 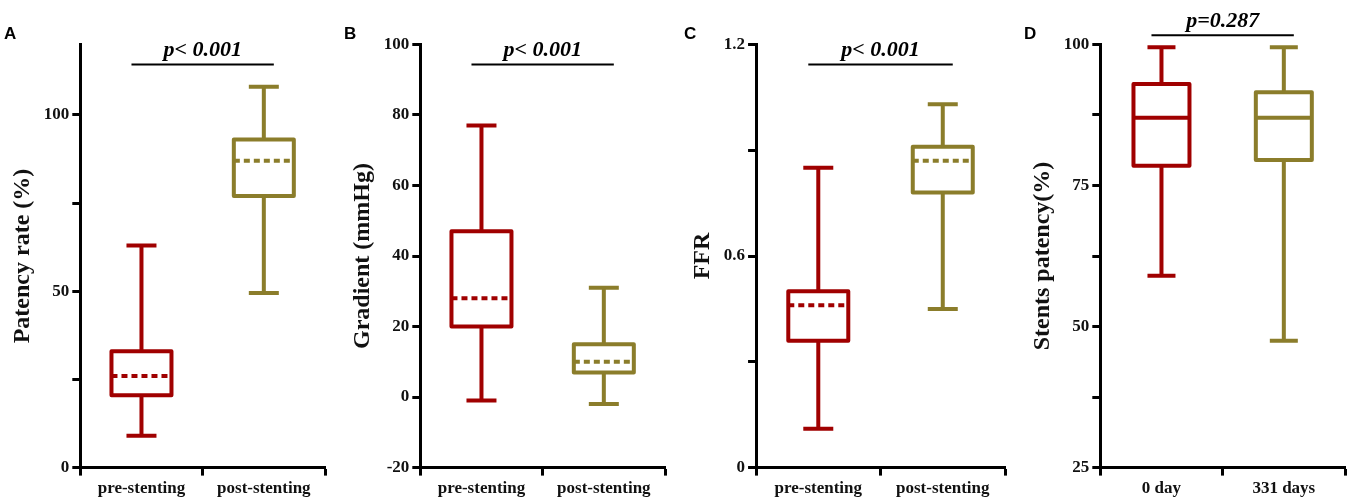 What do you see at coordinates (1161, 488) in the screenshot?
I see `x-tick-label: 0 day` at bounding box center [1161, 488].